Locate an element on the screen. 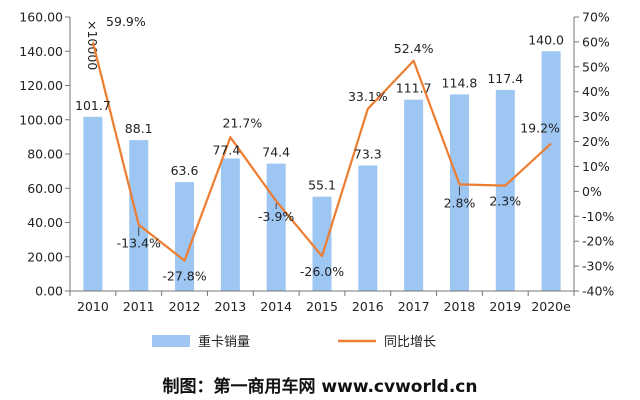 The height and width of the screenshot is (400, 640). right-tick-label: 10% is located at coordinates (596, 166).